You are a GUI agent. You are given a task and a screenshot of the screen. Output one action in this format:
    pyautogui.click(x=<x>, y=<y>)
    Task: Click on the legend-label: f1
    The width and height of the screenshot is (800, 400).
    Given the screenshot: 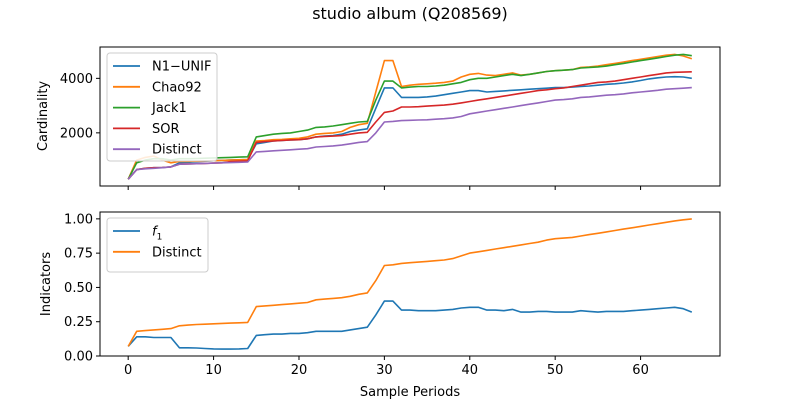 What is the action you would take?
    pyautogui.click(x=157, y=234)
    